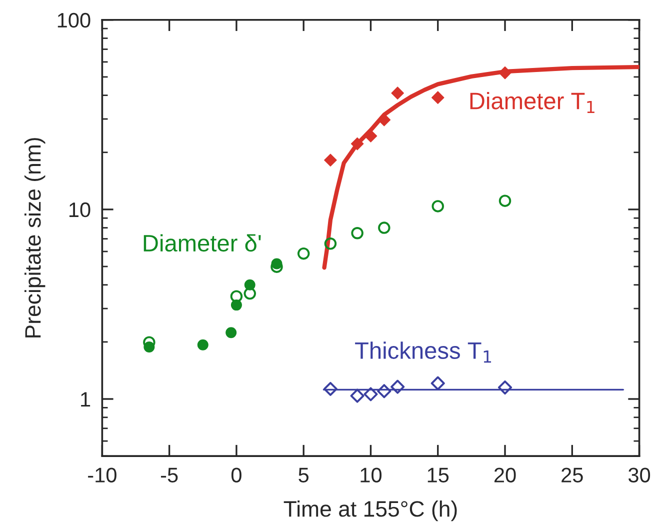 The width and height of the screenshot is (655, 523). Describe the element at coordinates (102, 475) in the screenshot. I see `x-tick-label: -10` at that location.